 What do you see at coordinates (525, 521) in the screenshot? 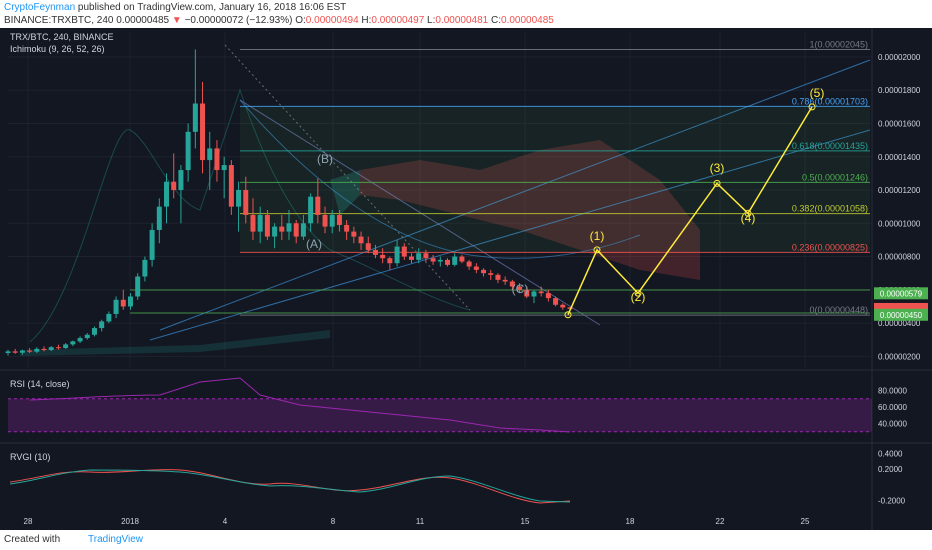
I see `x-tick-label: 15` at bounding box center [525, 521].